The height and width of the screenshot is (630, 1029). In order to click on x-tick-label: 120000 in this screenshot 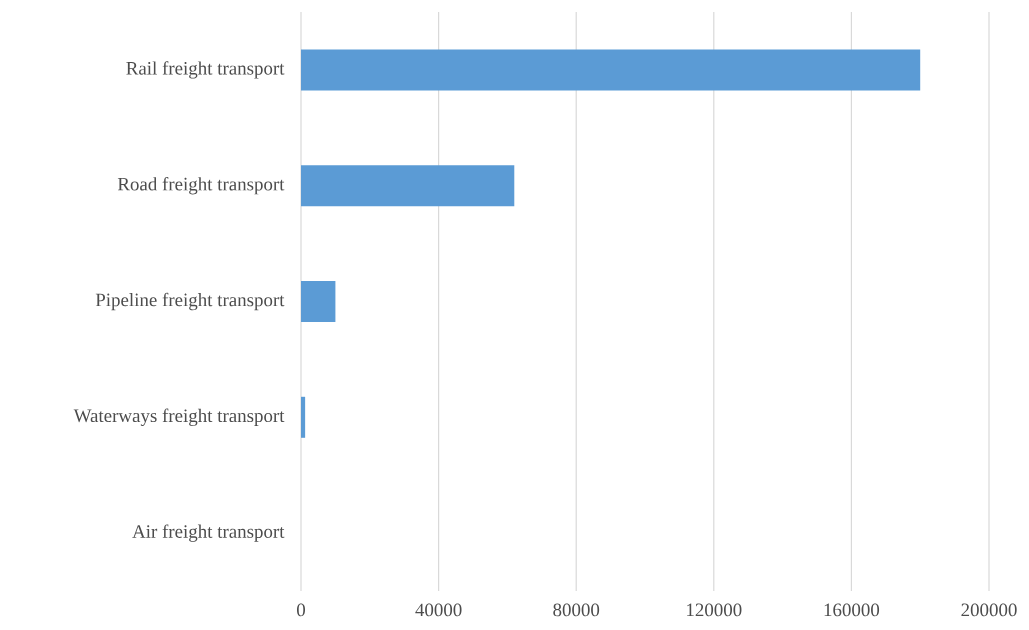, I will do `click(714, 610)`.